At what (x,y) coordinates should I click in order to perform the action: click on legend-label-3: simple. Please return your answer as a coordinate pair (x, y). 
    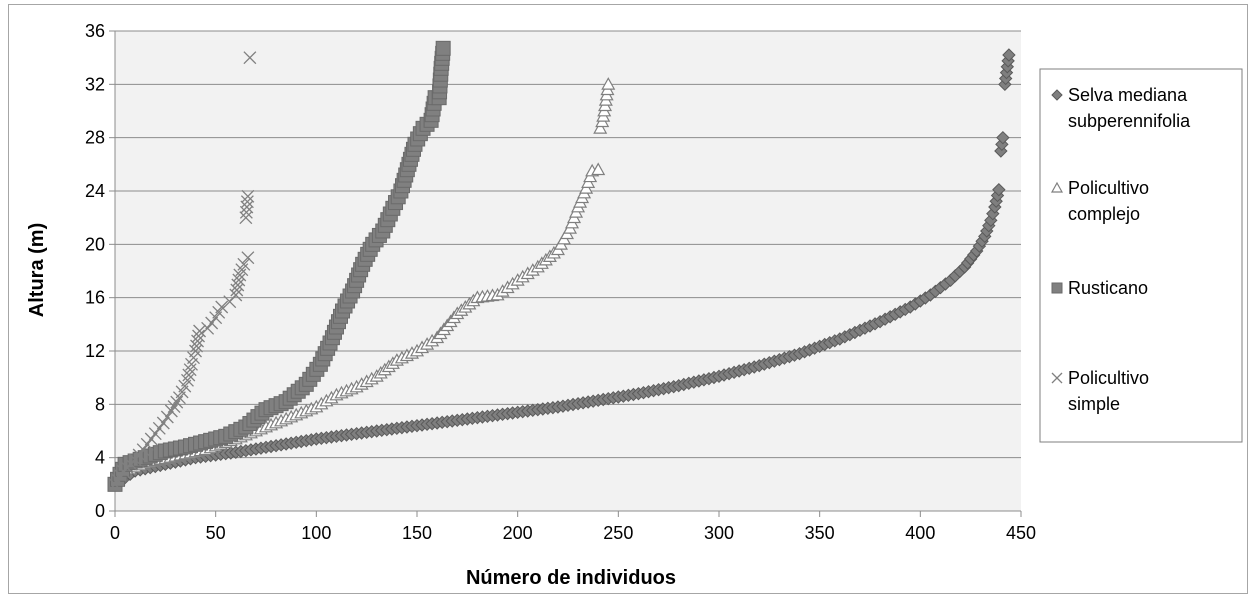
    Looking at the image, I should click on (1094, 404).